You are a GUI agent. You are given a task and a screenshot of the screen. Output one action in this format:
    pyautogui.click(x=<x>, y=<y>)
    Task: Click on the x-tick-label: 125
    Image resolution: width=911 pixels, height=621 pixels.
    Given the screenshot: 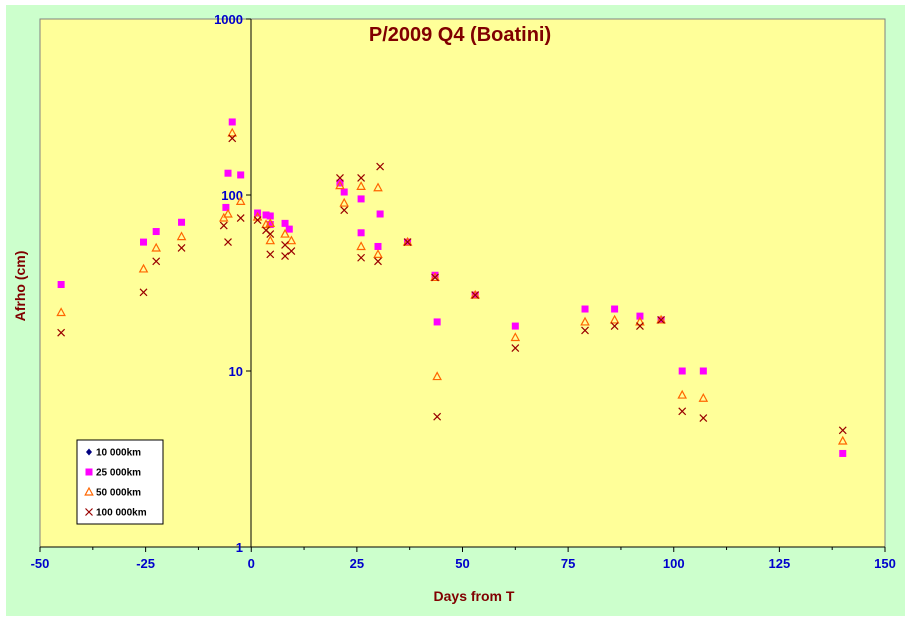 What is the action you would take?
    pyautogui.click(x=780, y=563)
    